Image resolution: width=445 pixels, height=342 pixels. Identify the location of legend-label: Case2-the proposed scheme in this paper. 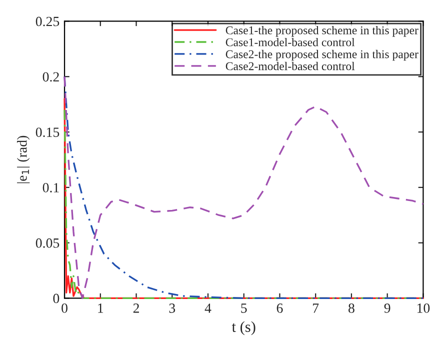
(322, 55).